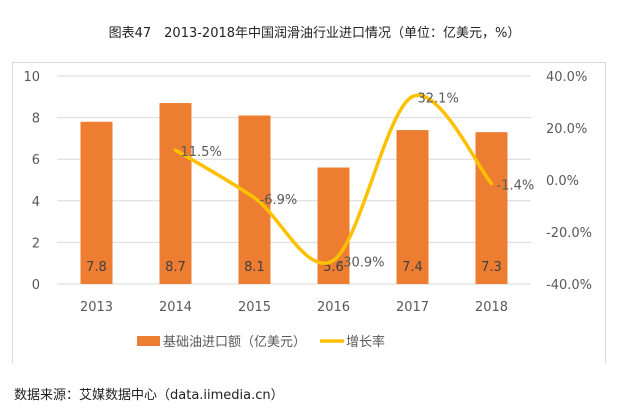 Image resolution: width=629 pixels, height=410 pixels. Describe the element at coordinates (149, 395) in the screenshot. I see `source-note: 数据来源：艾媒数据中心（data.iimedia.cn）` at that location.